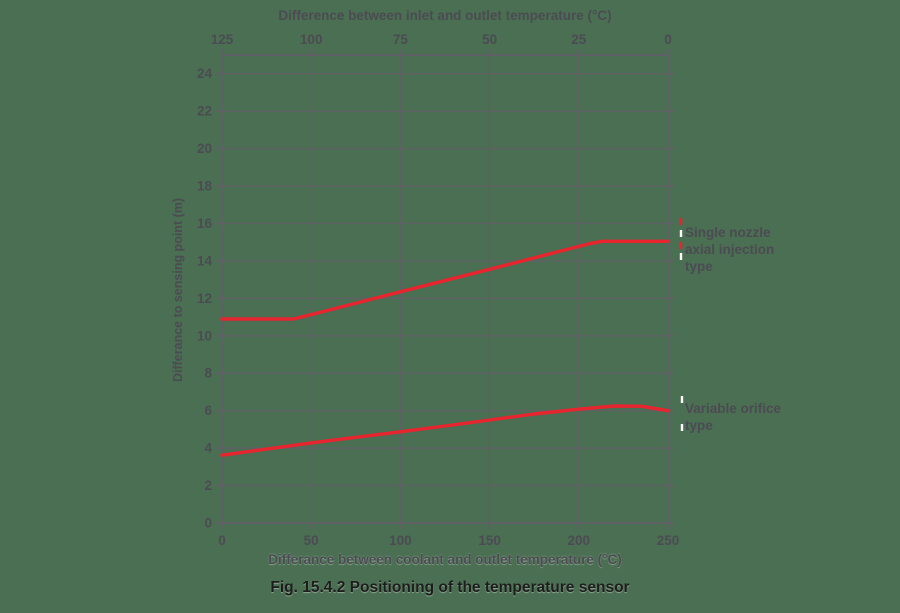 The width and height of the screenshot is (900, 613). I want to click on bottom-tick-label: 0, so click(222, 540).